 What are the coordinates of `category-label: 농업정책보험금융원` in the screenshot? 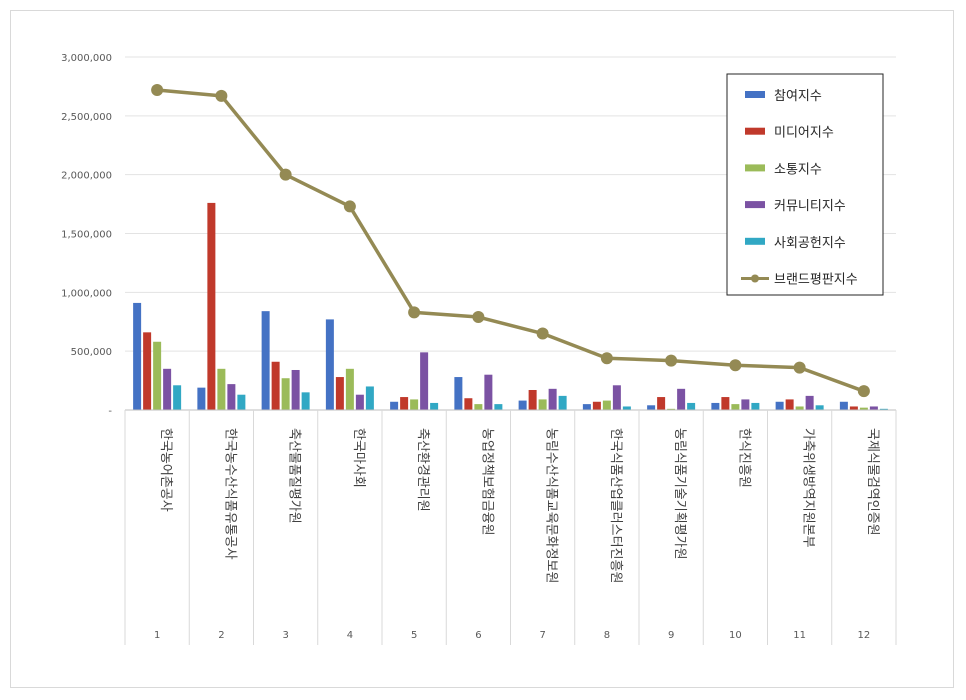 It's located at (486, 482).